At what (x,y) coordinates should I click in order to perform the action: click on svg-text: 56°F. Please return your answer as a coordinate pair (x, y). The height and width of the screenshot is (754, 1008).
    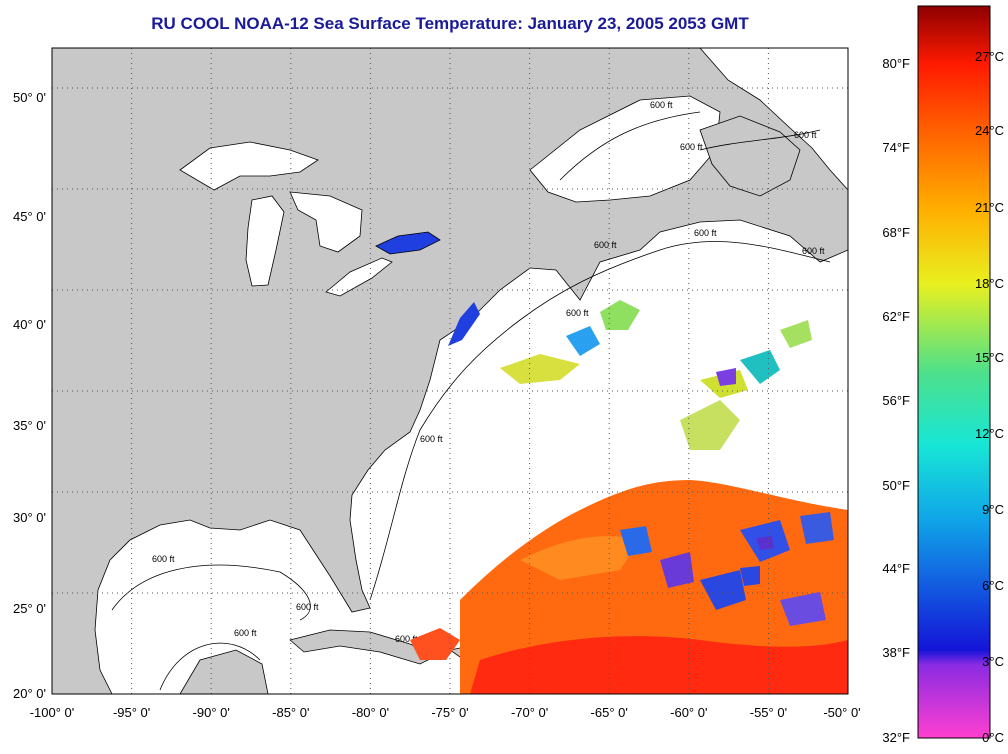
    Looking at the image, I should click on (896, 400).